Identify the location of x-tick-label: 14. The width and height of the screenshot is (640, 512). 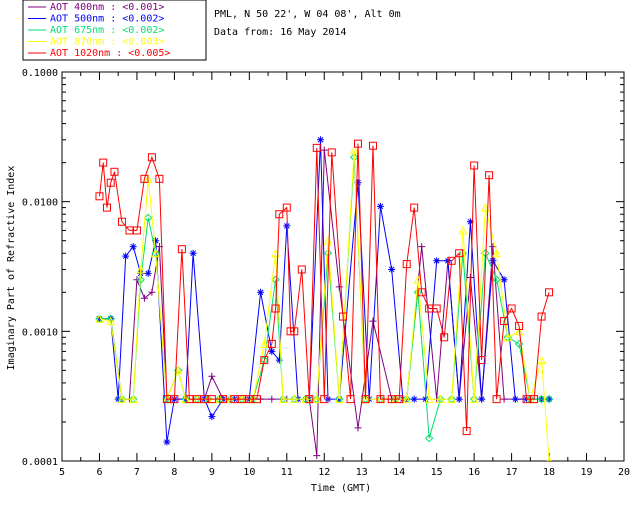
(399, 472).